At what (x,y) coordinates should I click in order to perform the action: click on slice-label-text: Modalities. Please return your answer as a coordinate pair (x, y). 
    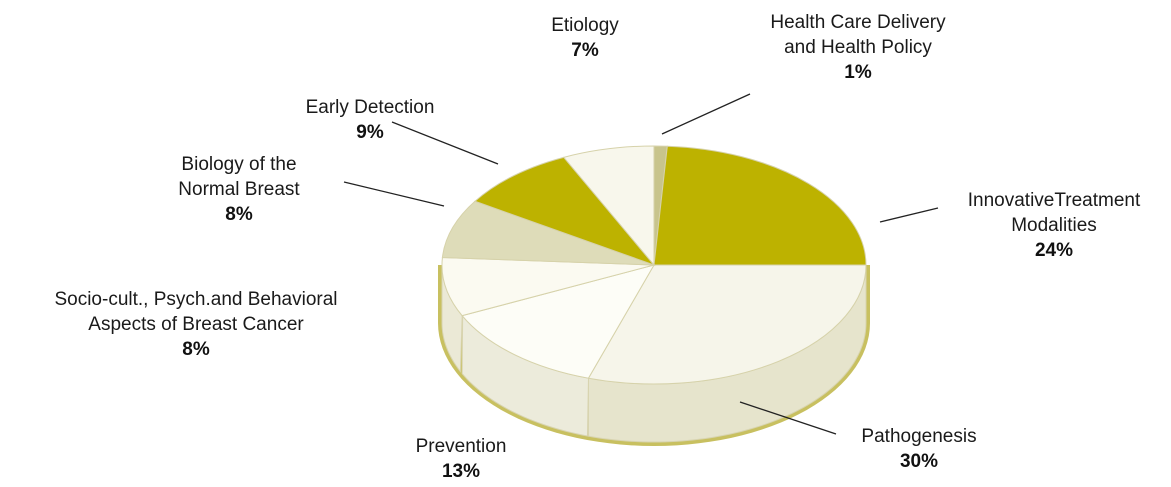
    Looking at the image, I should click on (1054, 225).